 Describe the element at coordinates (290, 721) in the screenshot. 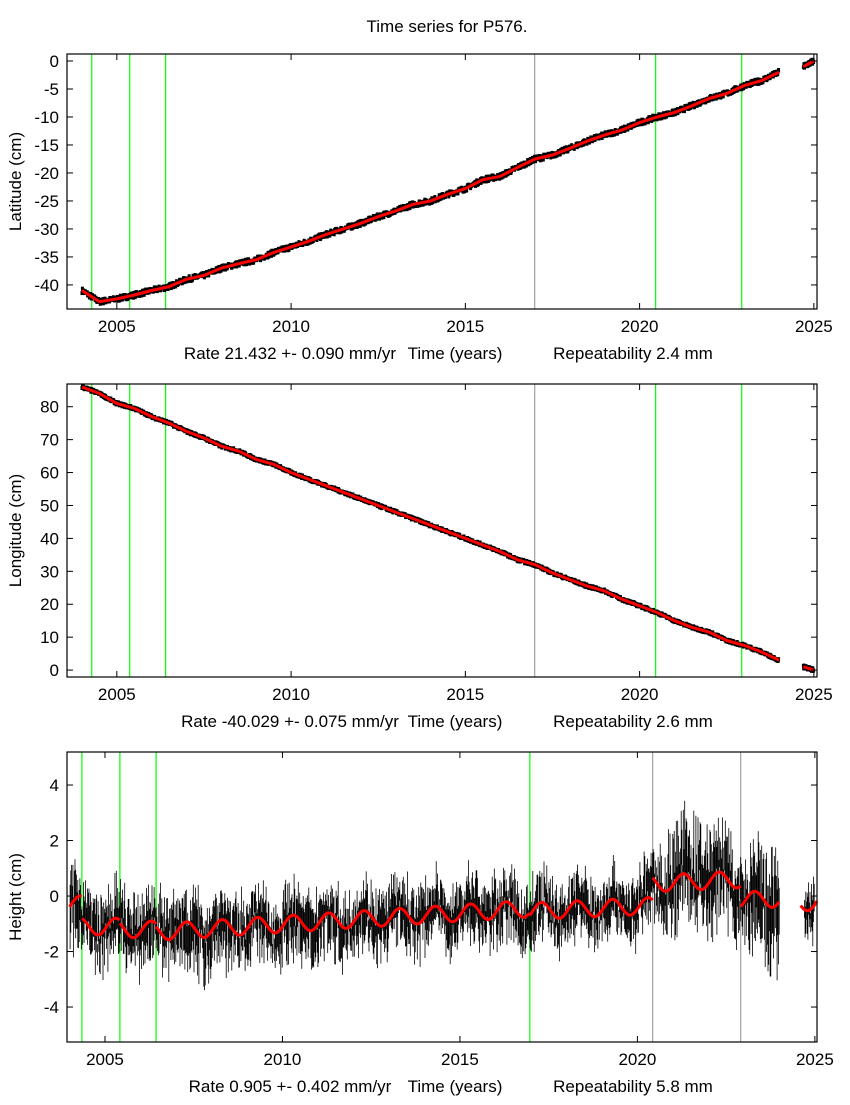

I see `rate-text: Rate -40.029 +- 0.075 mm/yr` at that location.